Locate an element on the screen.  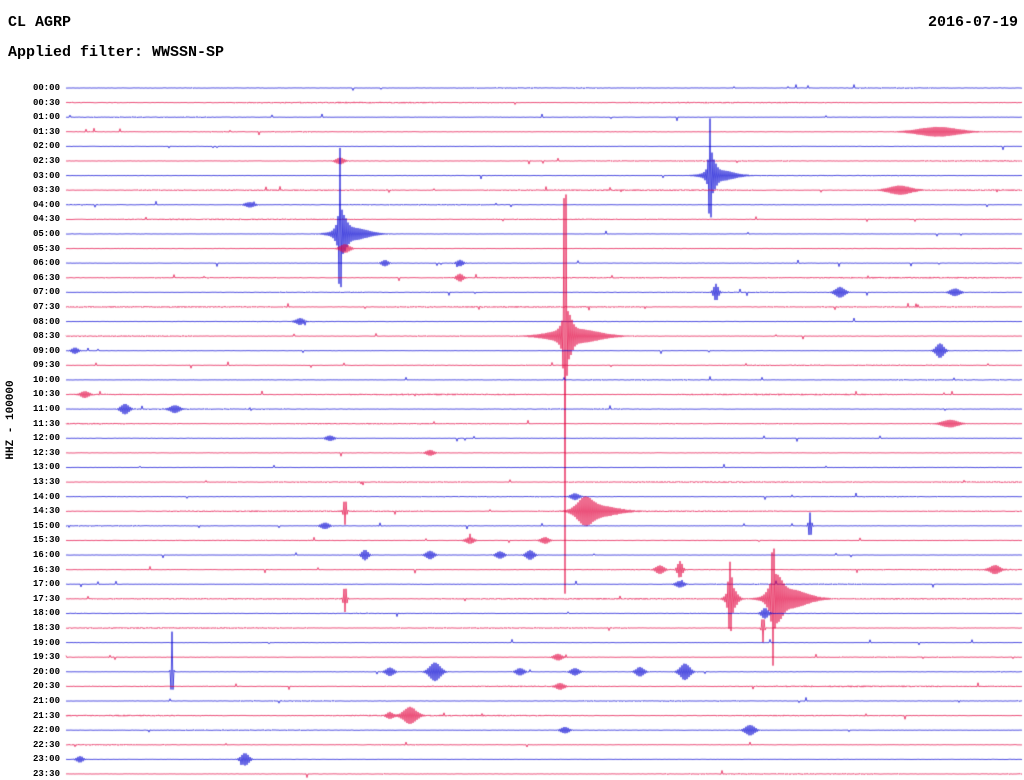
row-time-label: 22:00 is located at coordinates (46, 730).